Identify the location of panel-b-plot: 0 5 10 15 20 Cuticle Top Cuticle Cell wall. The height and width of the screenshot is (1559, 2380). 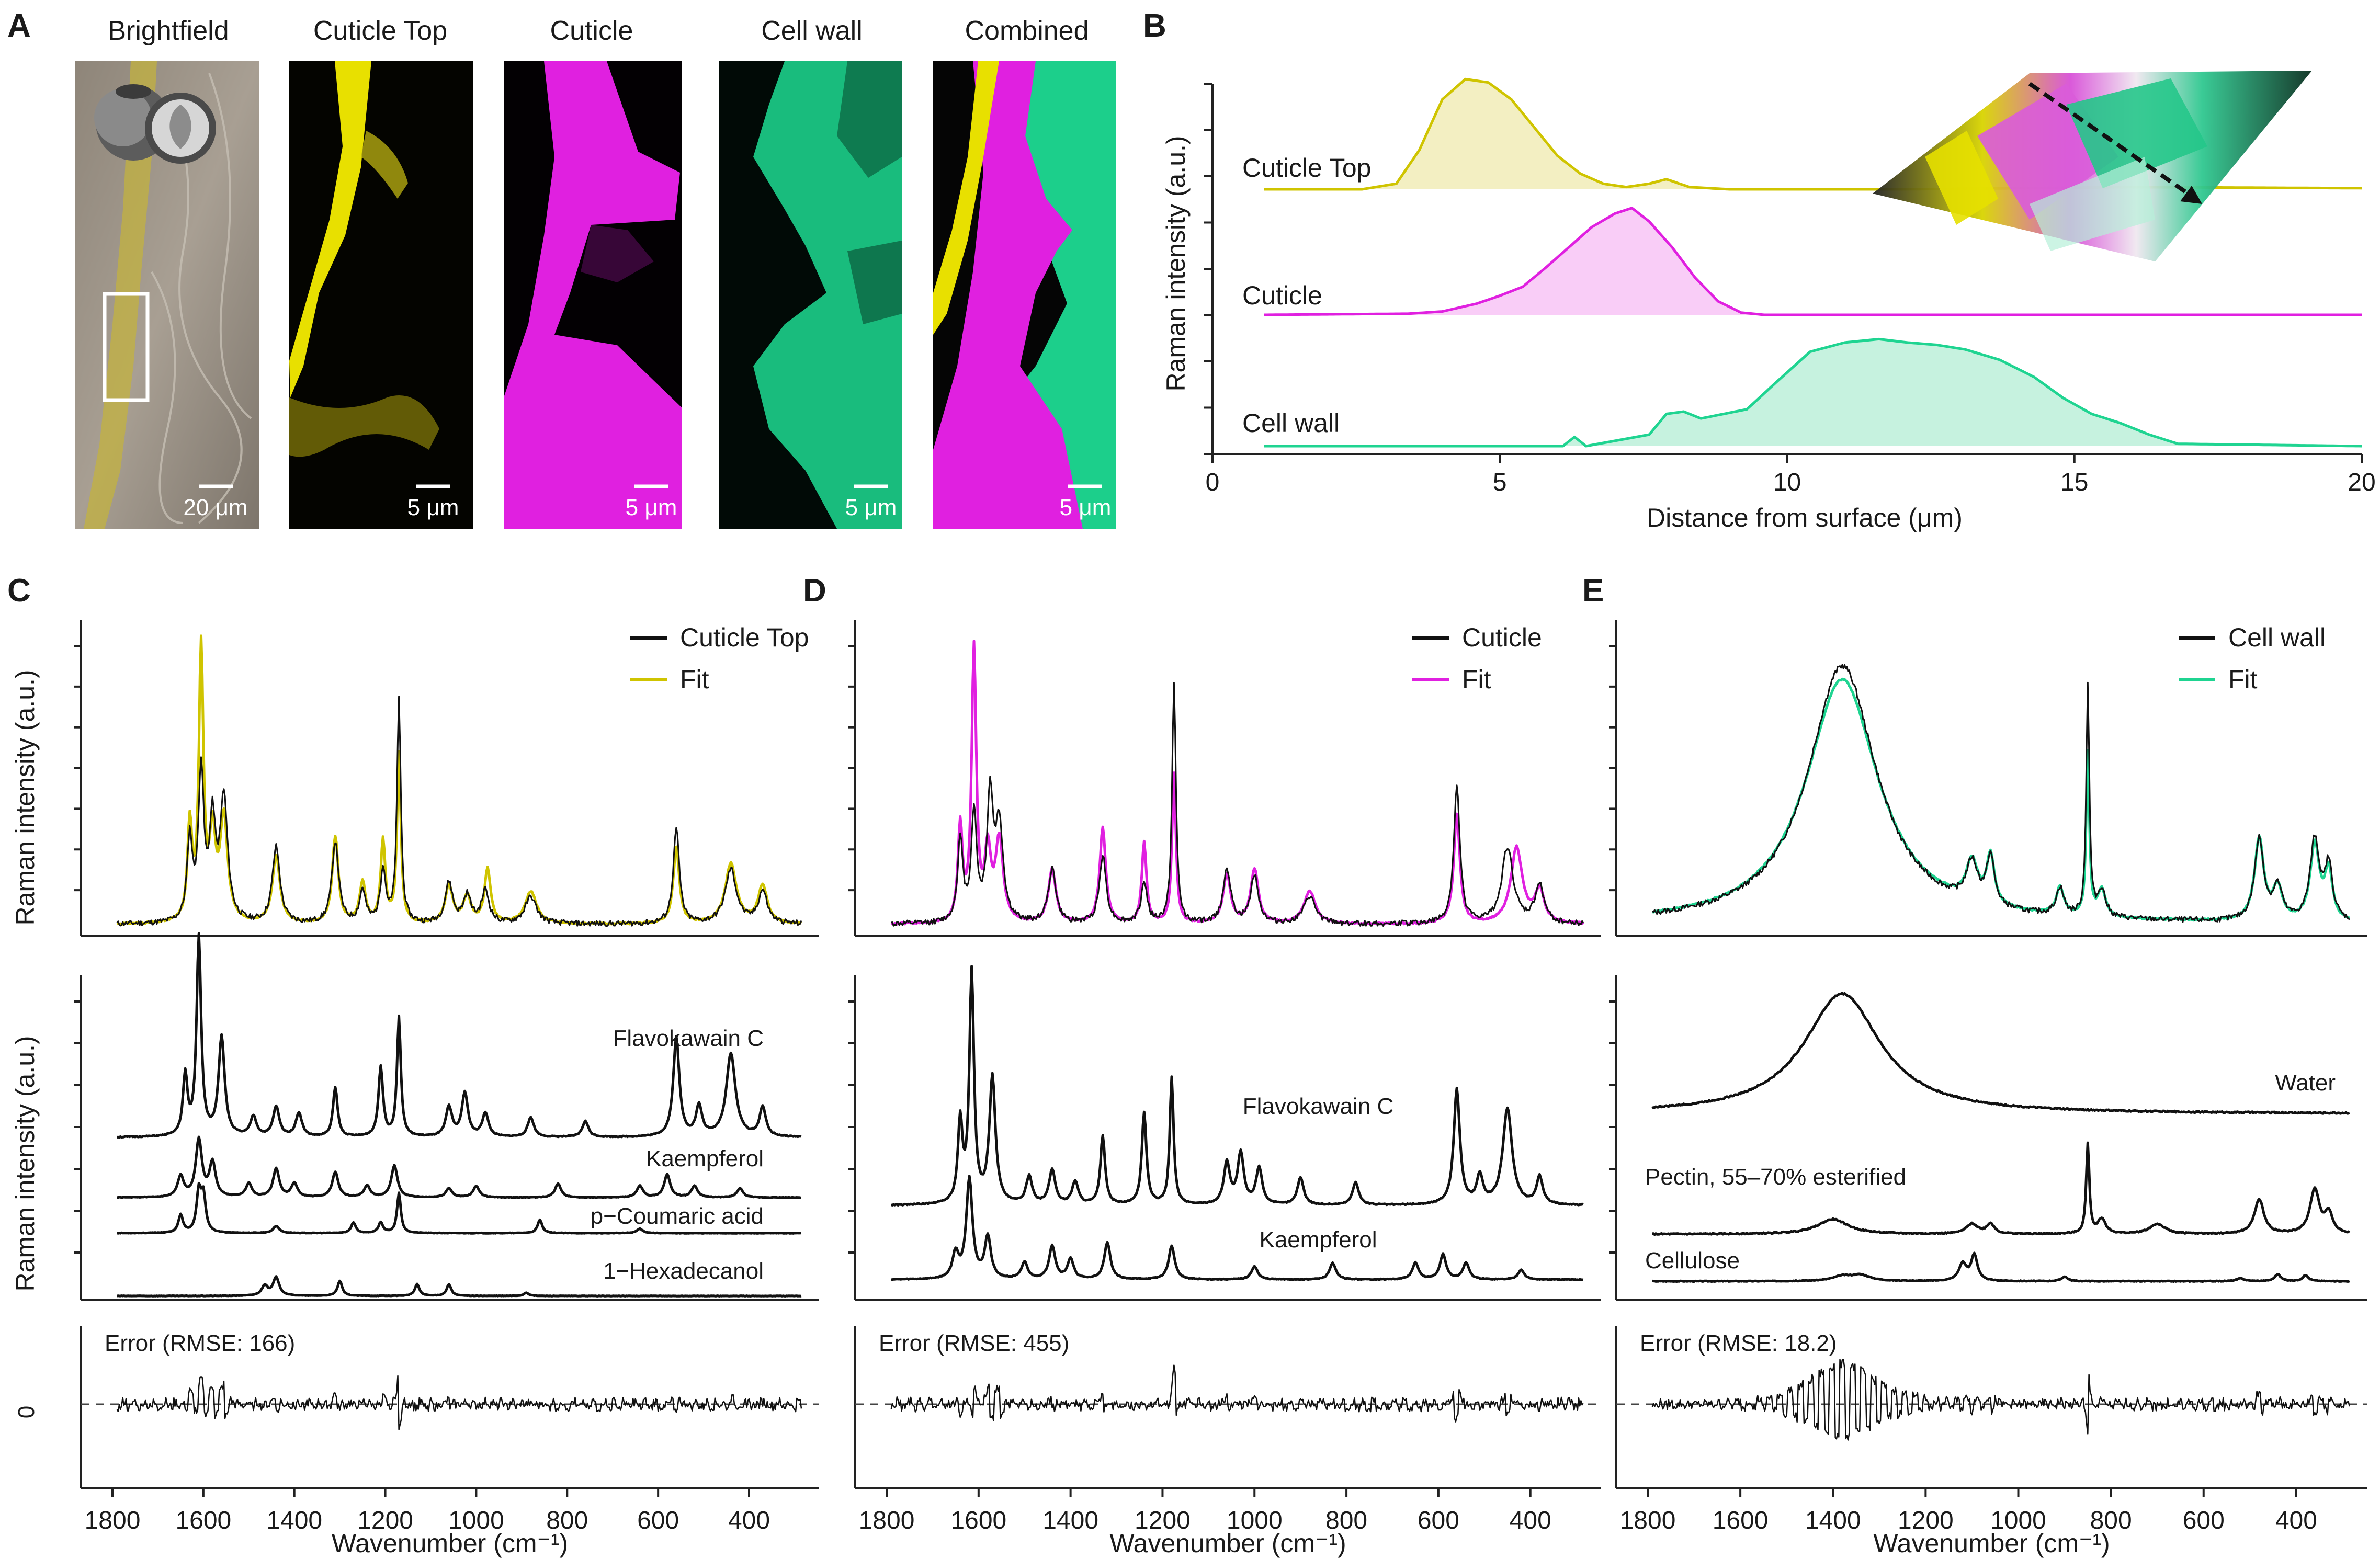
(1790, 286).